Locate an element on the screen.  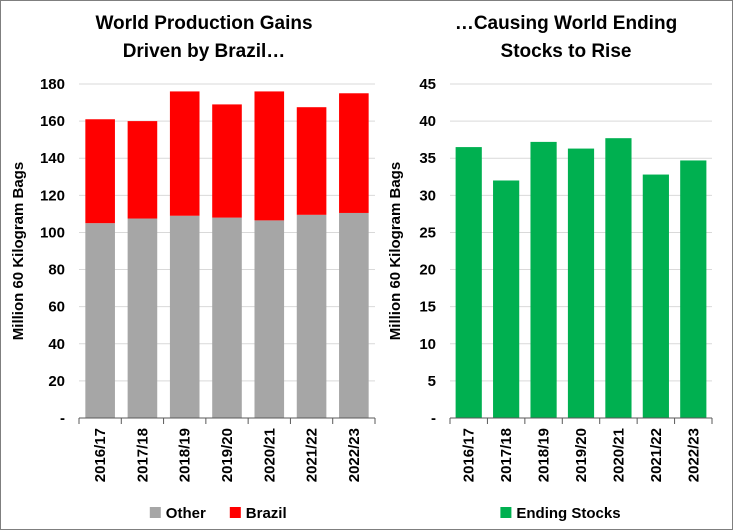
legend-label: Other is located at coordinates (186, 513).